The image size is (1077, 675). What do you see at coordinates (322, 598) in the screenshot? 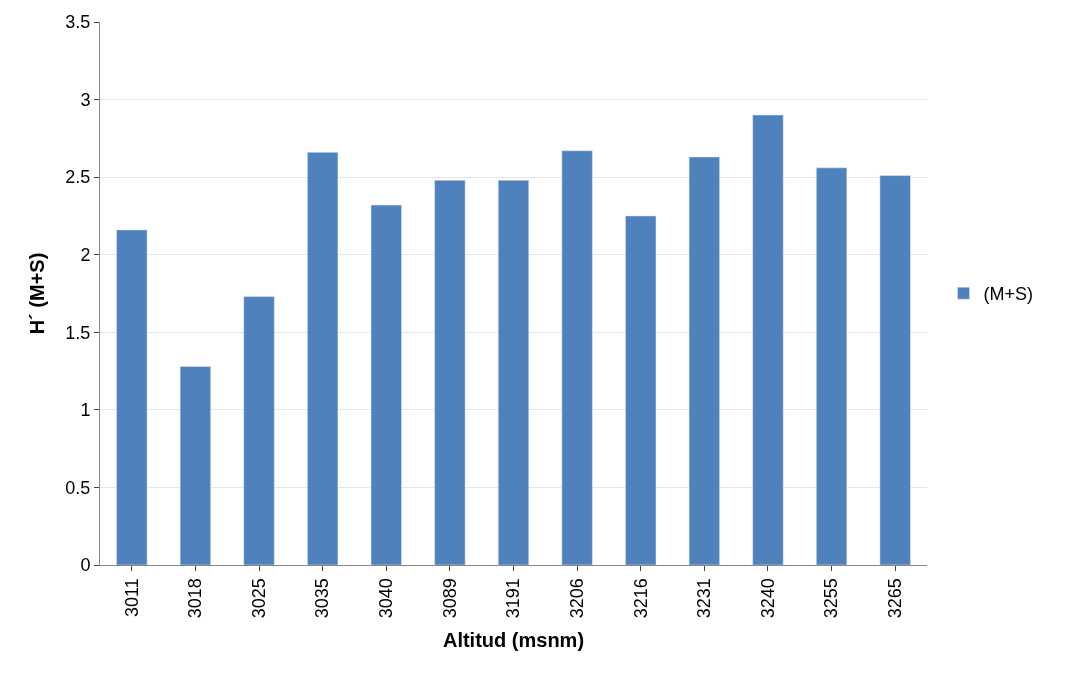
I see `x-tick-label: 3035` at bounding box center [322, 598].